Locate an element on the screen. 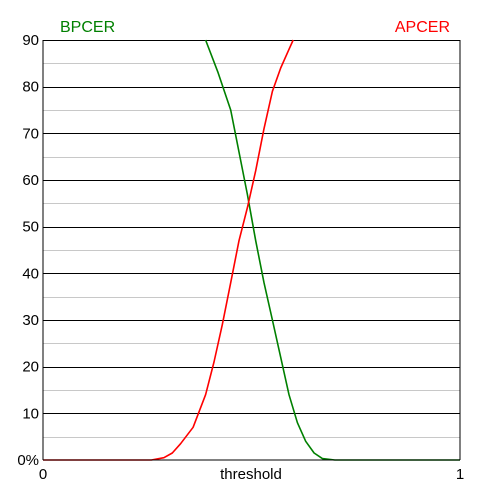  y-tick-label: 30 is located at coordinates (30, 320).